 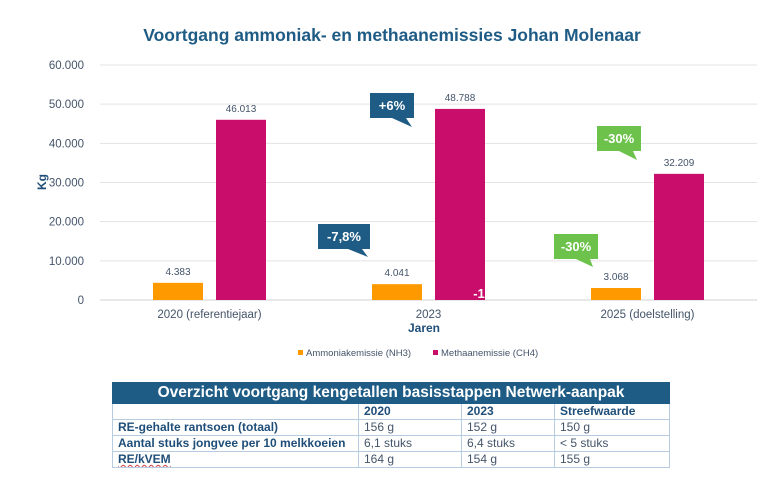 I want to click on legend-label: Ammoniakemissie (NH3), so click(x=358, y=353).